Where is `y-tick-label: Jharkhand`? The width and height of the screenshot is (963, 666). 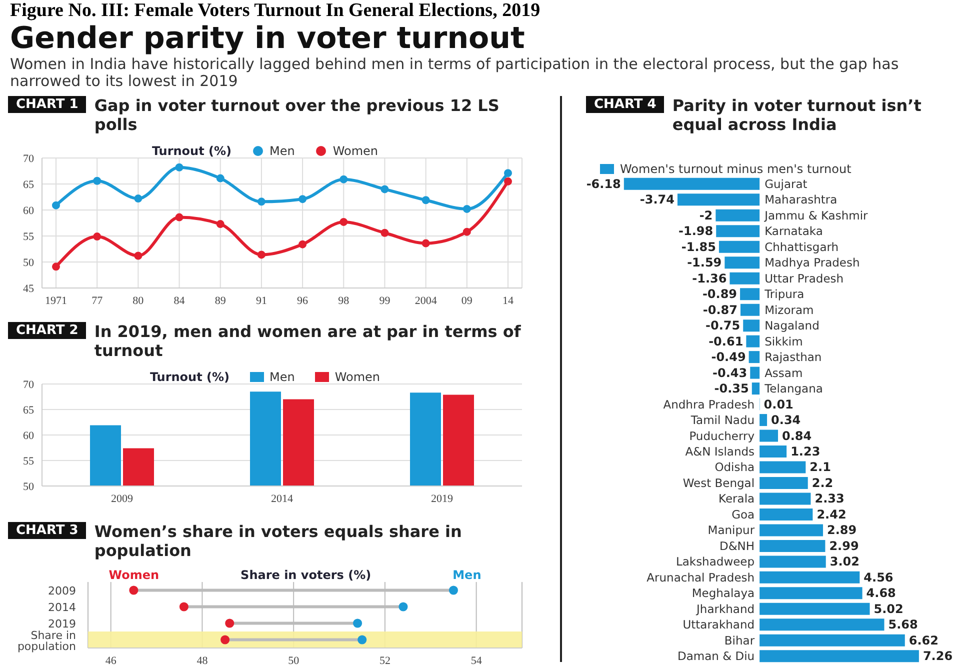
y-tick-label: Jharkhand is located at coordinates (725, 609).